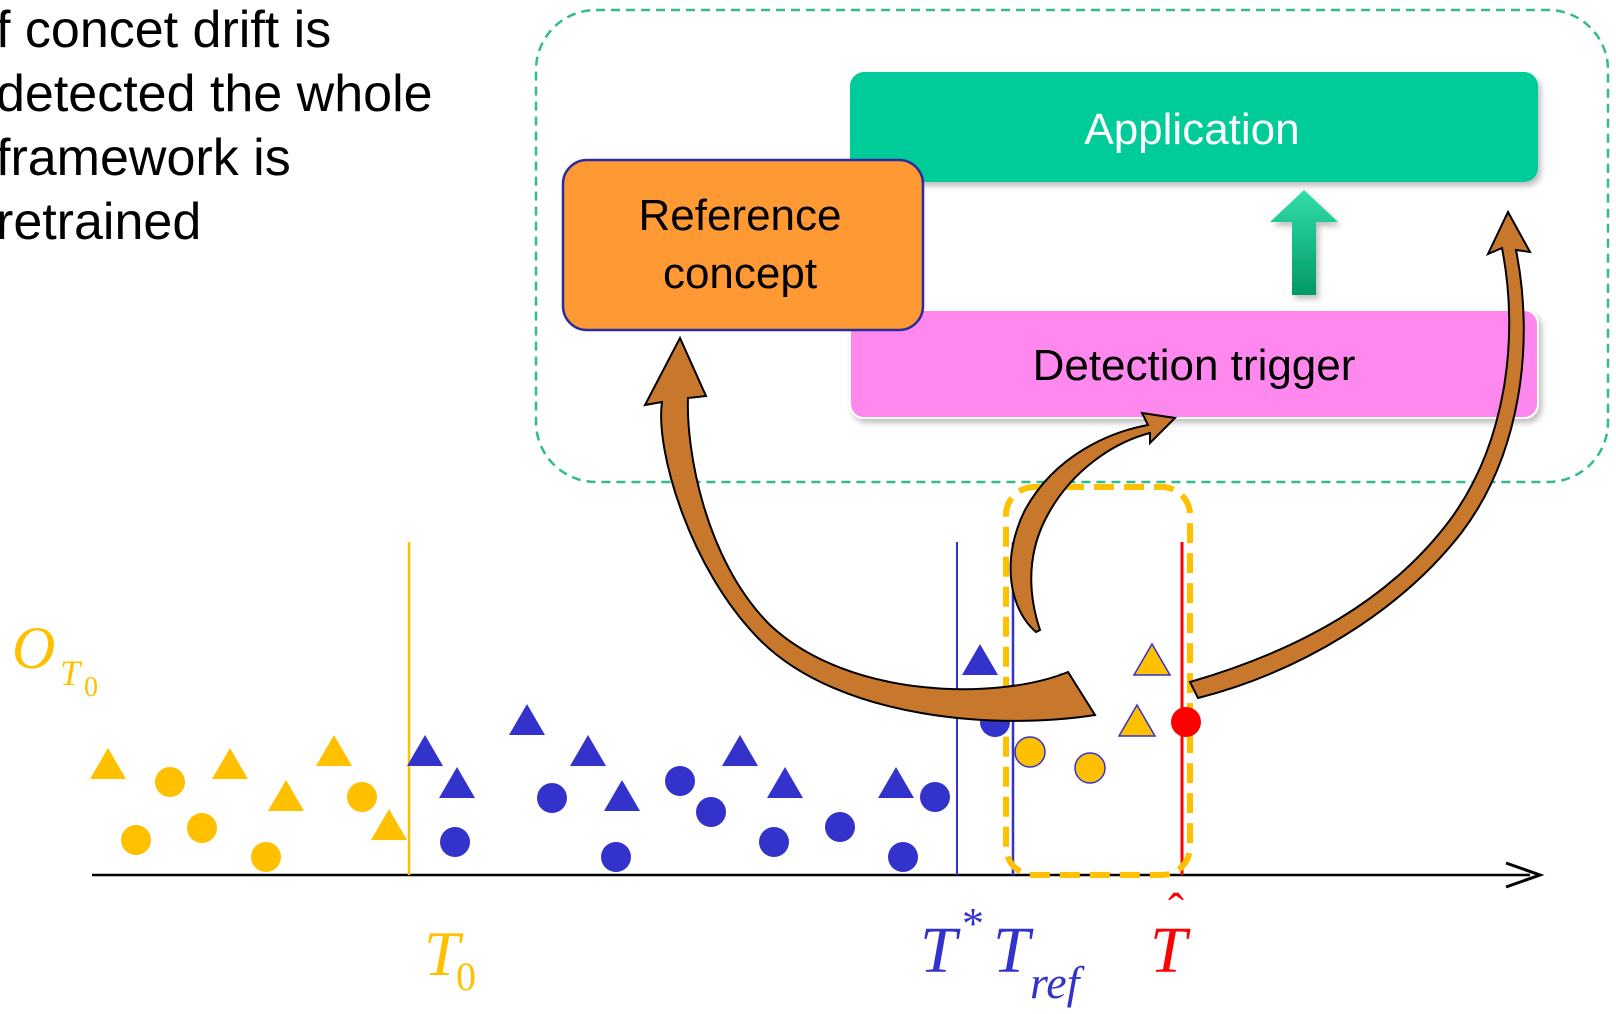  I want to click on detection-trigger-label: Detection trigger, so click(1194, 365).